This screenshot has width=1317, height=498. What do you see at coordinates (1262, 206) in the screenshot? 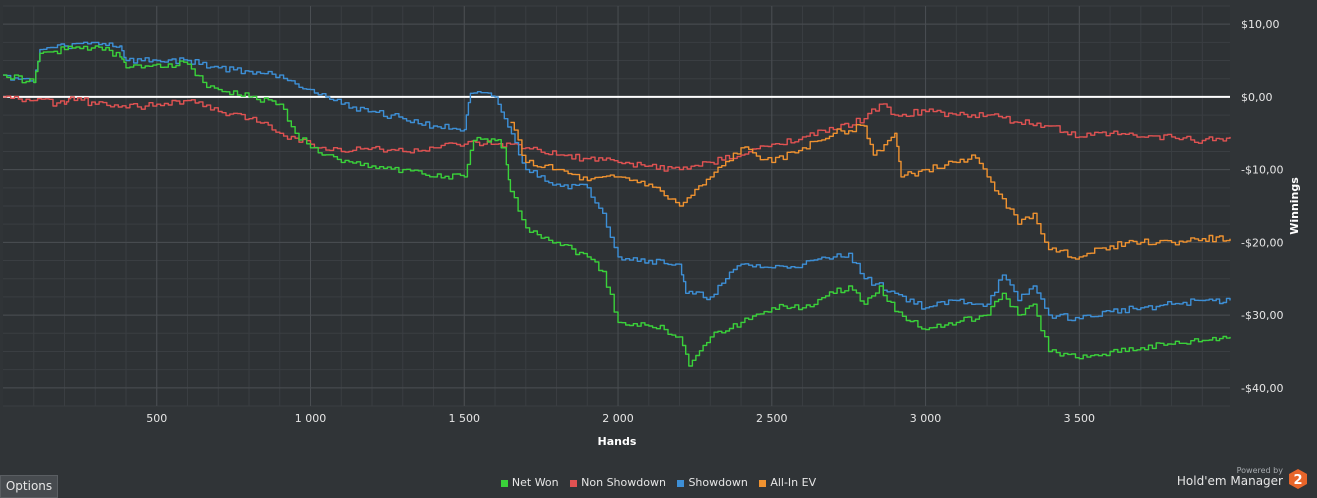
I see `y-tick-labels: $10,00 $0,00 -$10,00 -$20,00 -$30,00 -$40,00` at bounding box center [1262, 206].